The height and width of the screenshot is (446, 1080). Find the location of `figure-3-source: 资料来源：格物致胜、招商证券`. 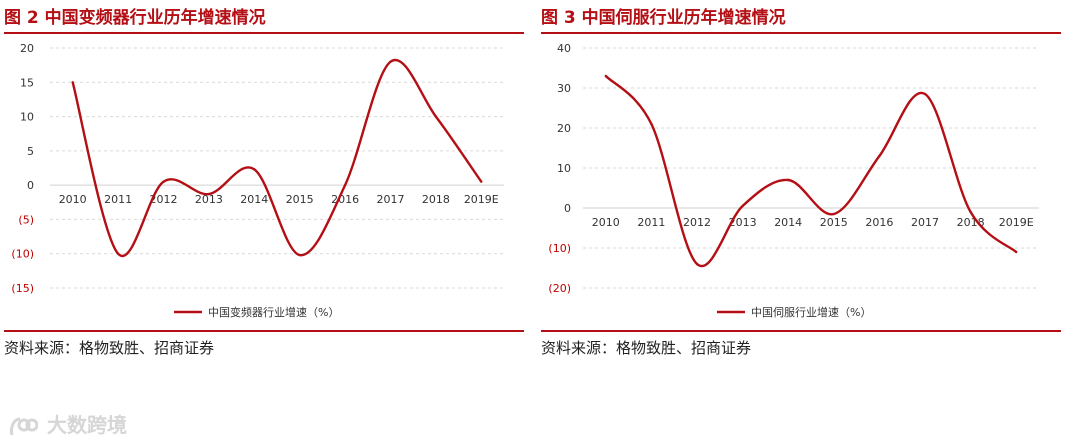

figure-3-source: 资料来源：格物致胜、招商证券 is located at coordinates (646, 348).